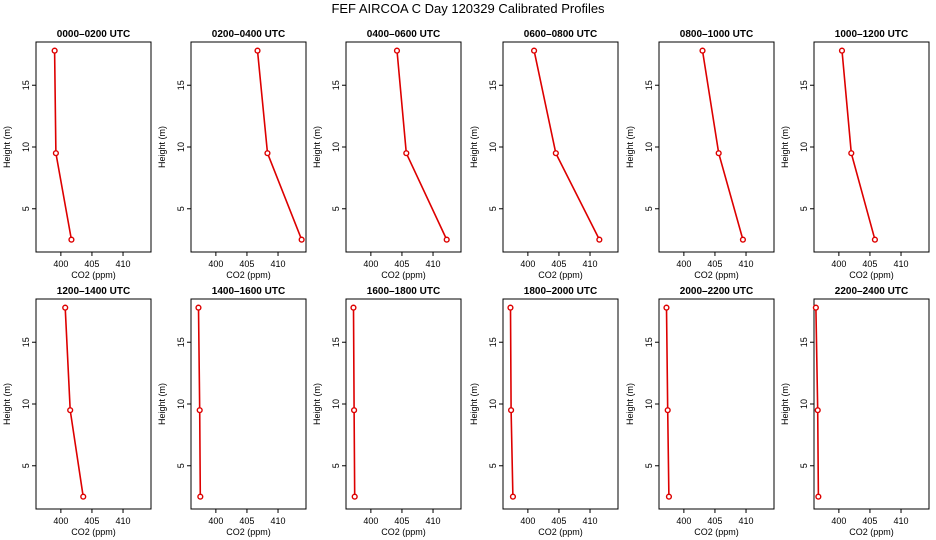 This screenshot has width=936, height=540. Describe the element at coordinates (248, 34) in the screenshot. I see `panel-title: 0200–0400 UTC` at that location.